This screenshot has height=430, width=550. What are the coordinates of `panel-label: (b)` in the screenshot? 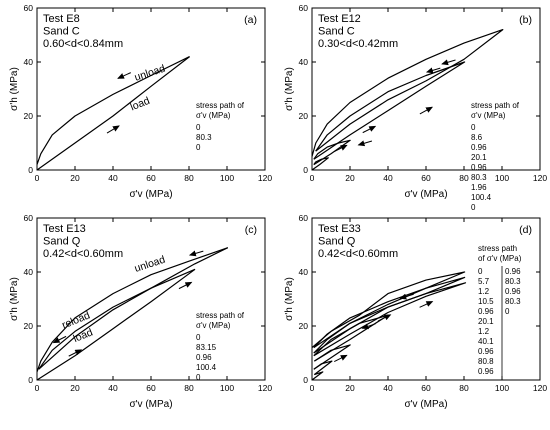 It's located at (525, 20).